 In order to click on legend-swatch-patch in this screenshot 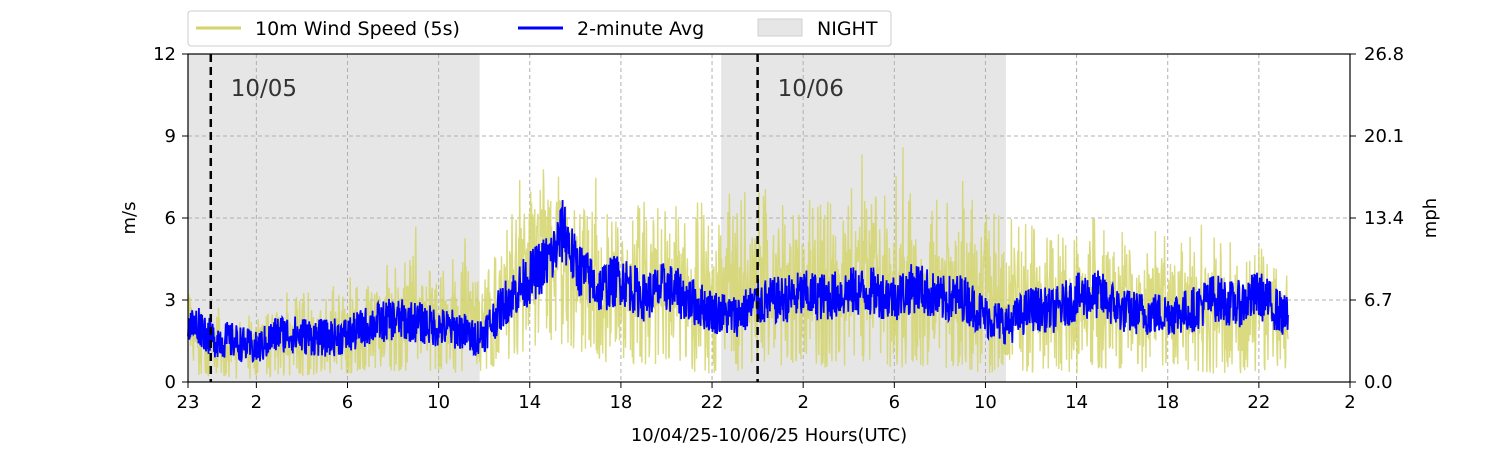, I will do `click(780, 27)`.